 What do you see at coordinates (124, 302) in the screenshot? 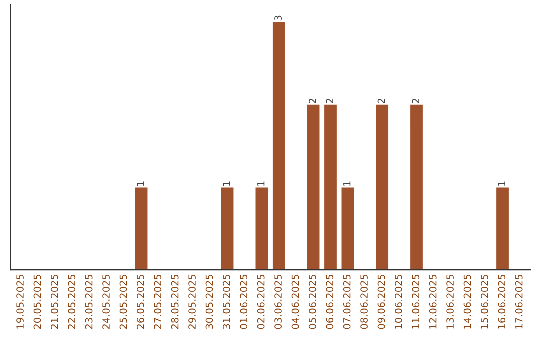
I see `x-tick-label: 25.05.2025` at bounding box center [124, 302].